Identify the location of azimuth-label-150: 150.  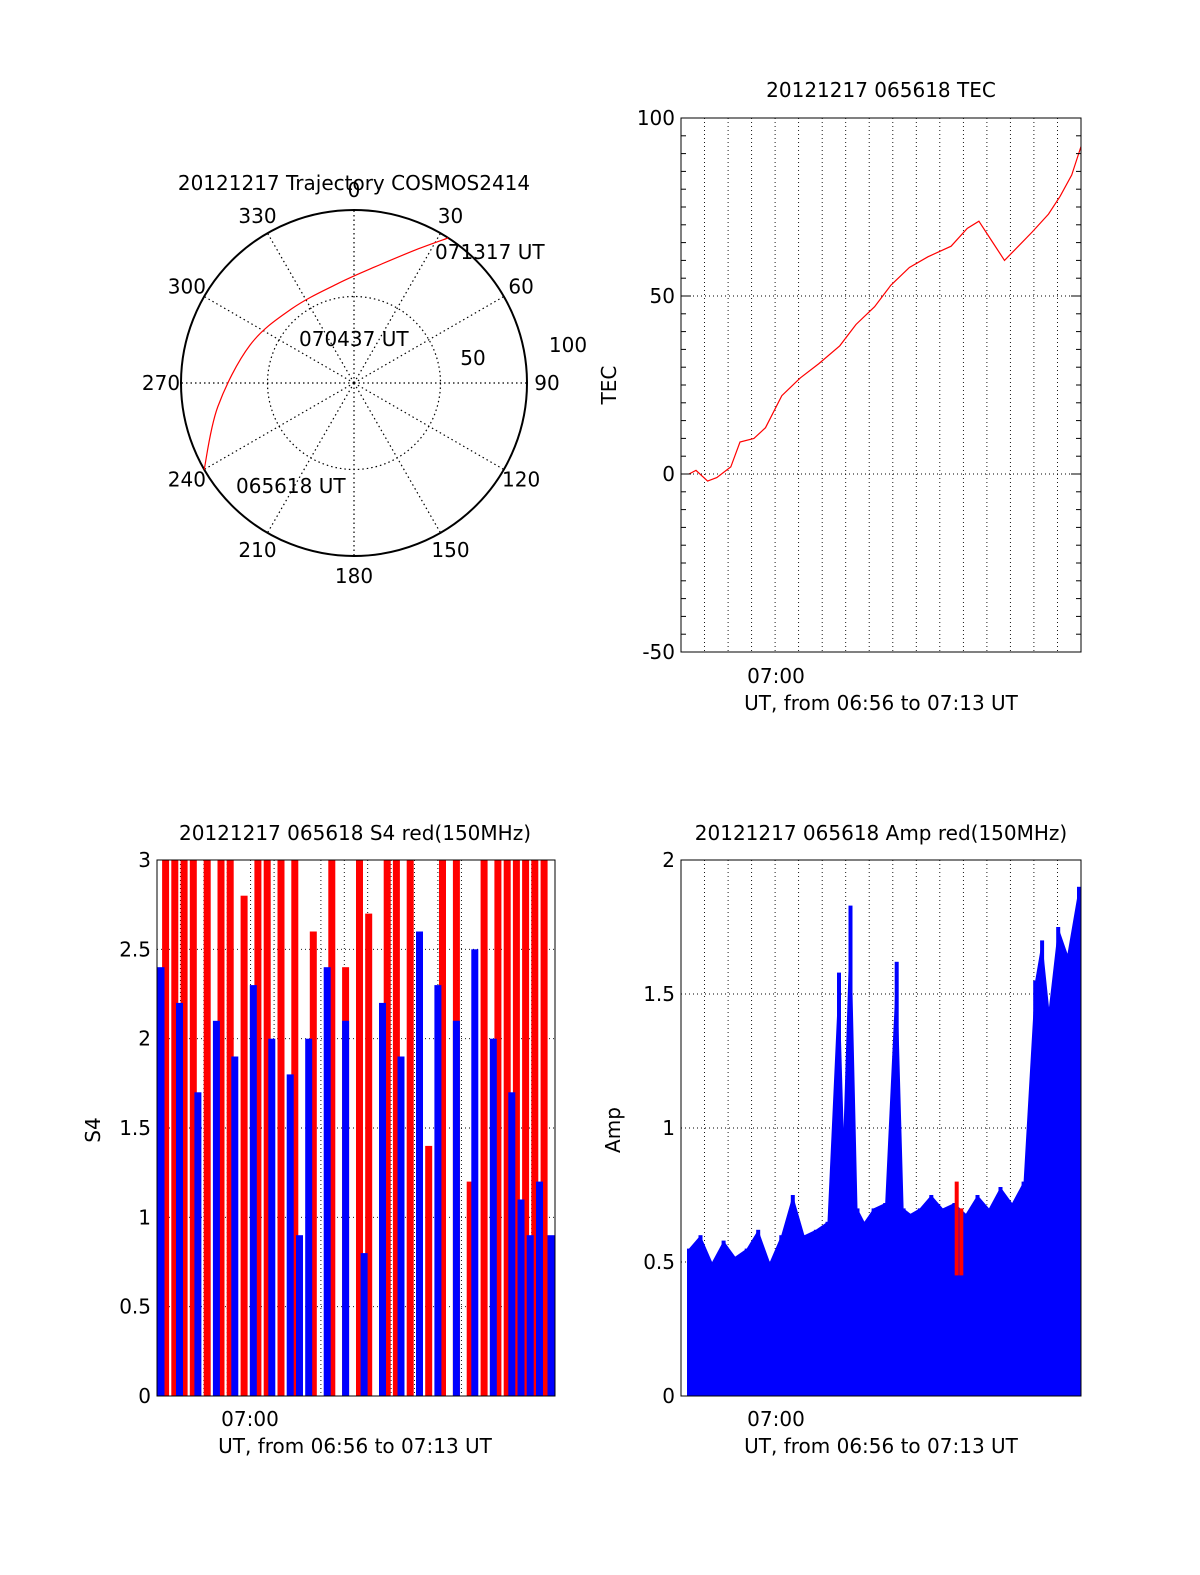
(450, 550).